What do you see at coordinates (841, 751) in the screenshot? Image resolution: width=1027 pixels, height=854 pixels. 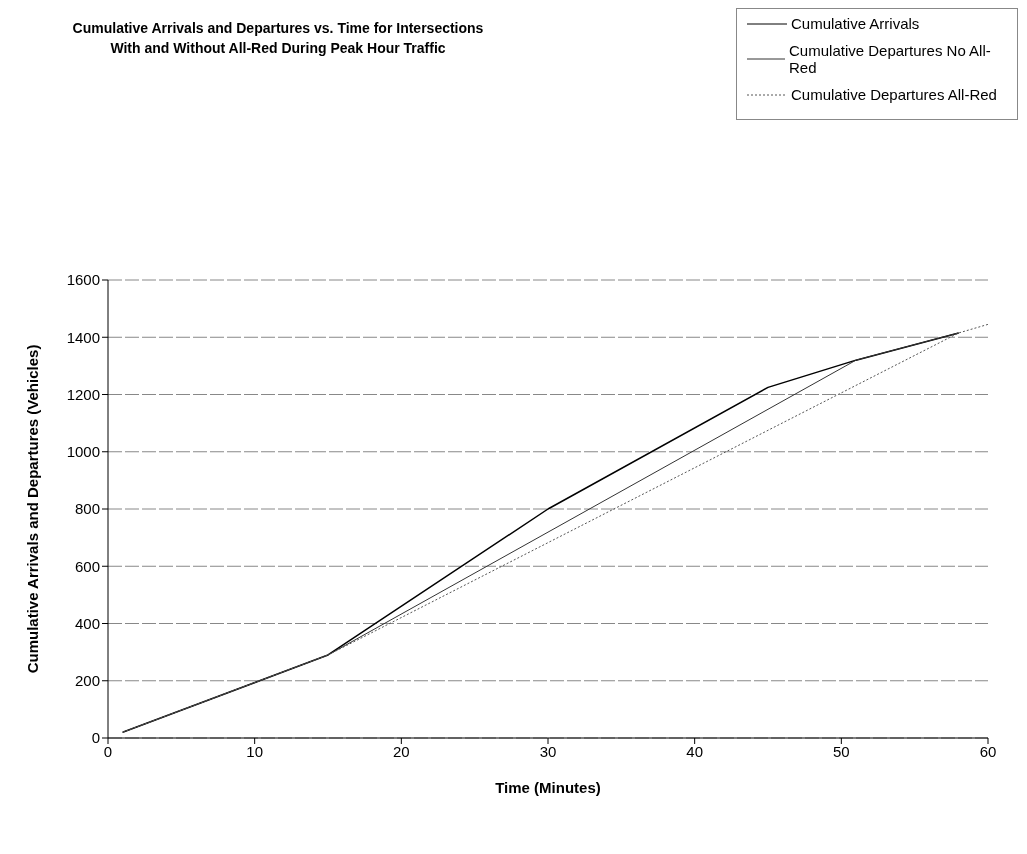 I see `x-tick-label: 50` at bounding box center [841, 751].